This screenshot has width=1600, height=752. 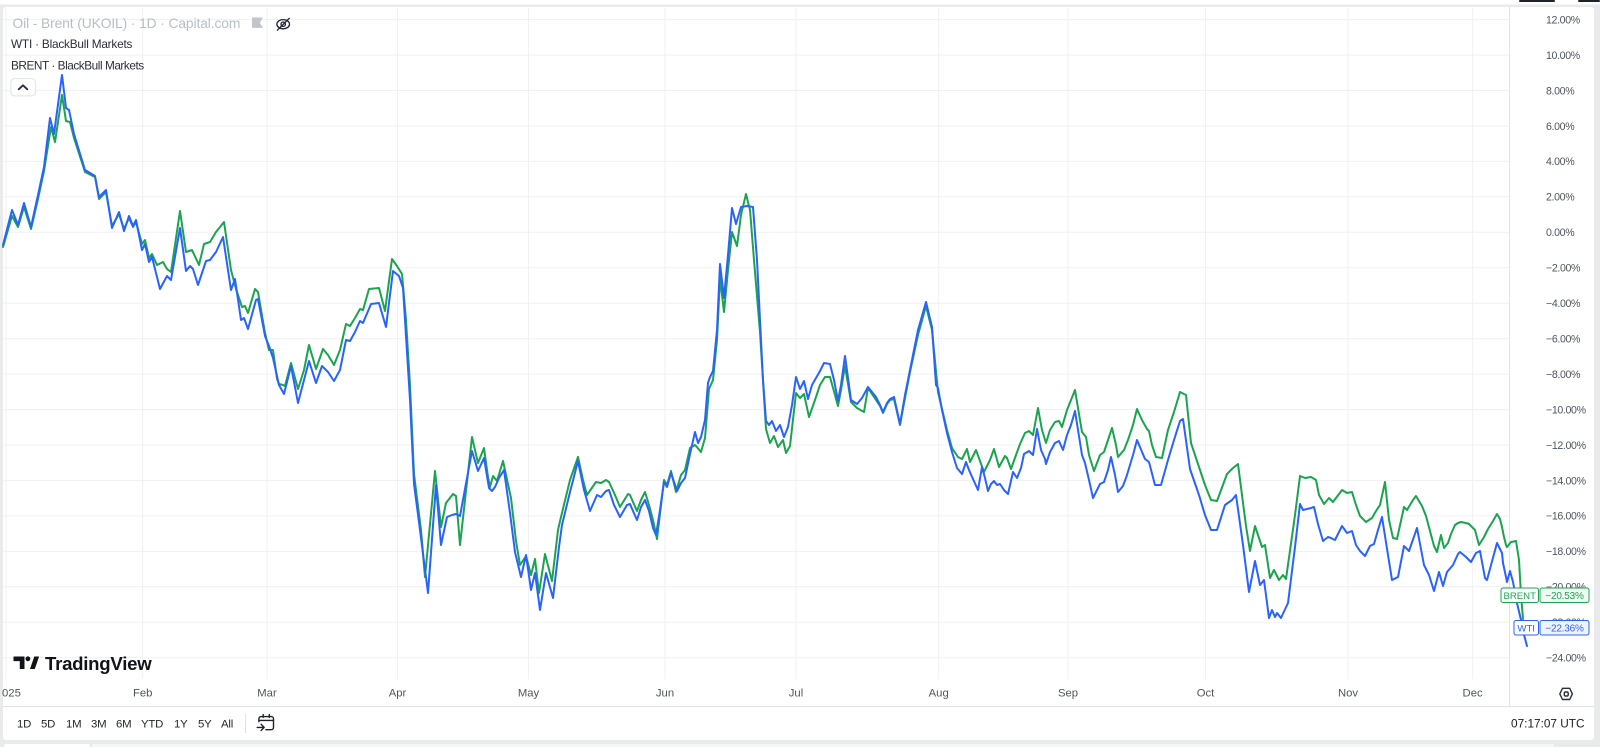 What do you see at coordinates (1548, 724) in the screenshot?
I see `svg-text: 07:17:07 UTC` at bounding box center [1548, 724].